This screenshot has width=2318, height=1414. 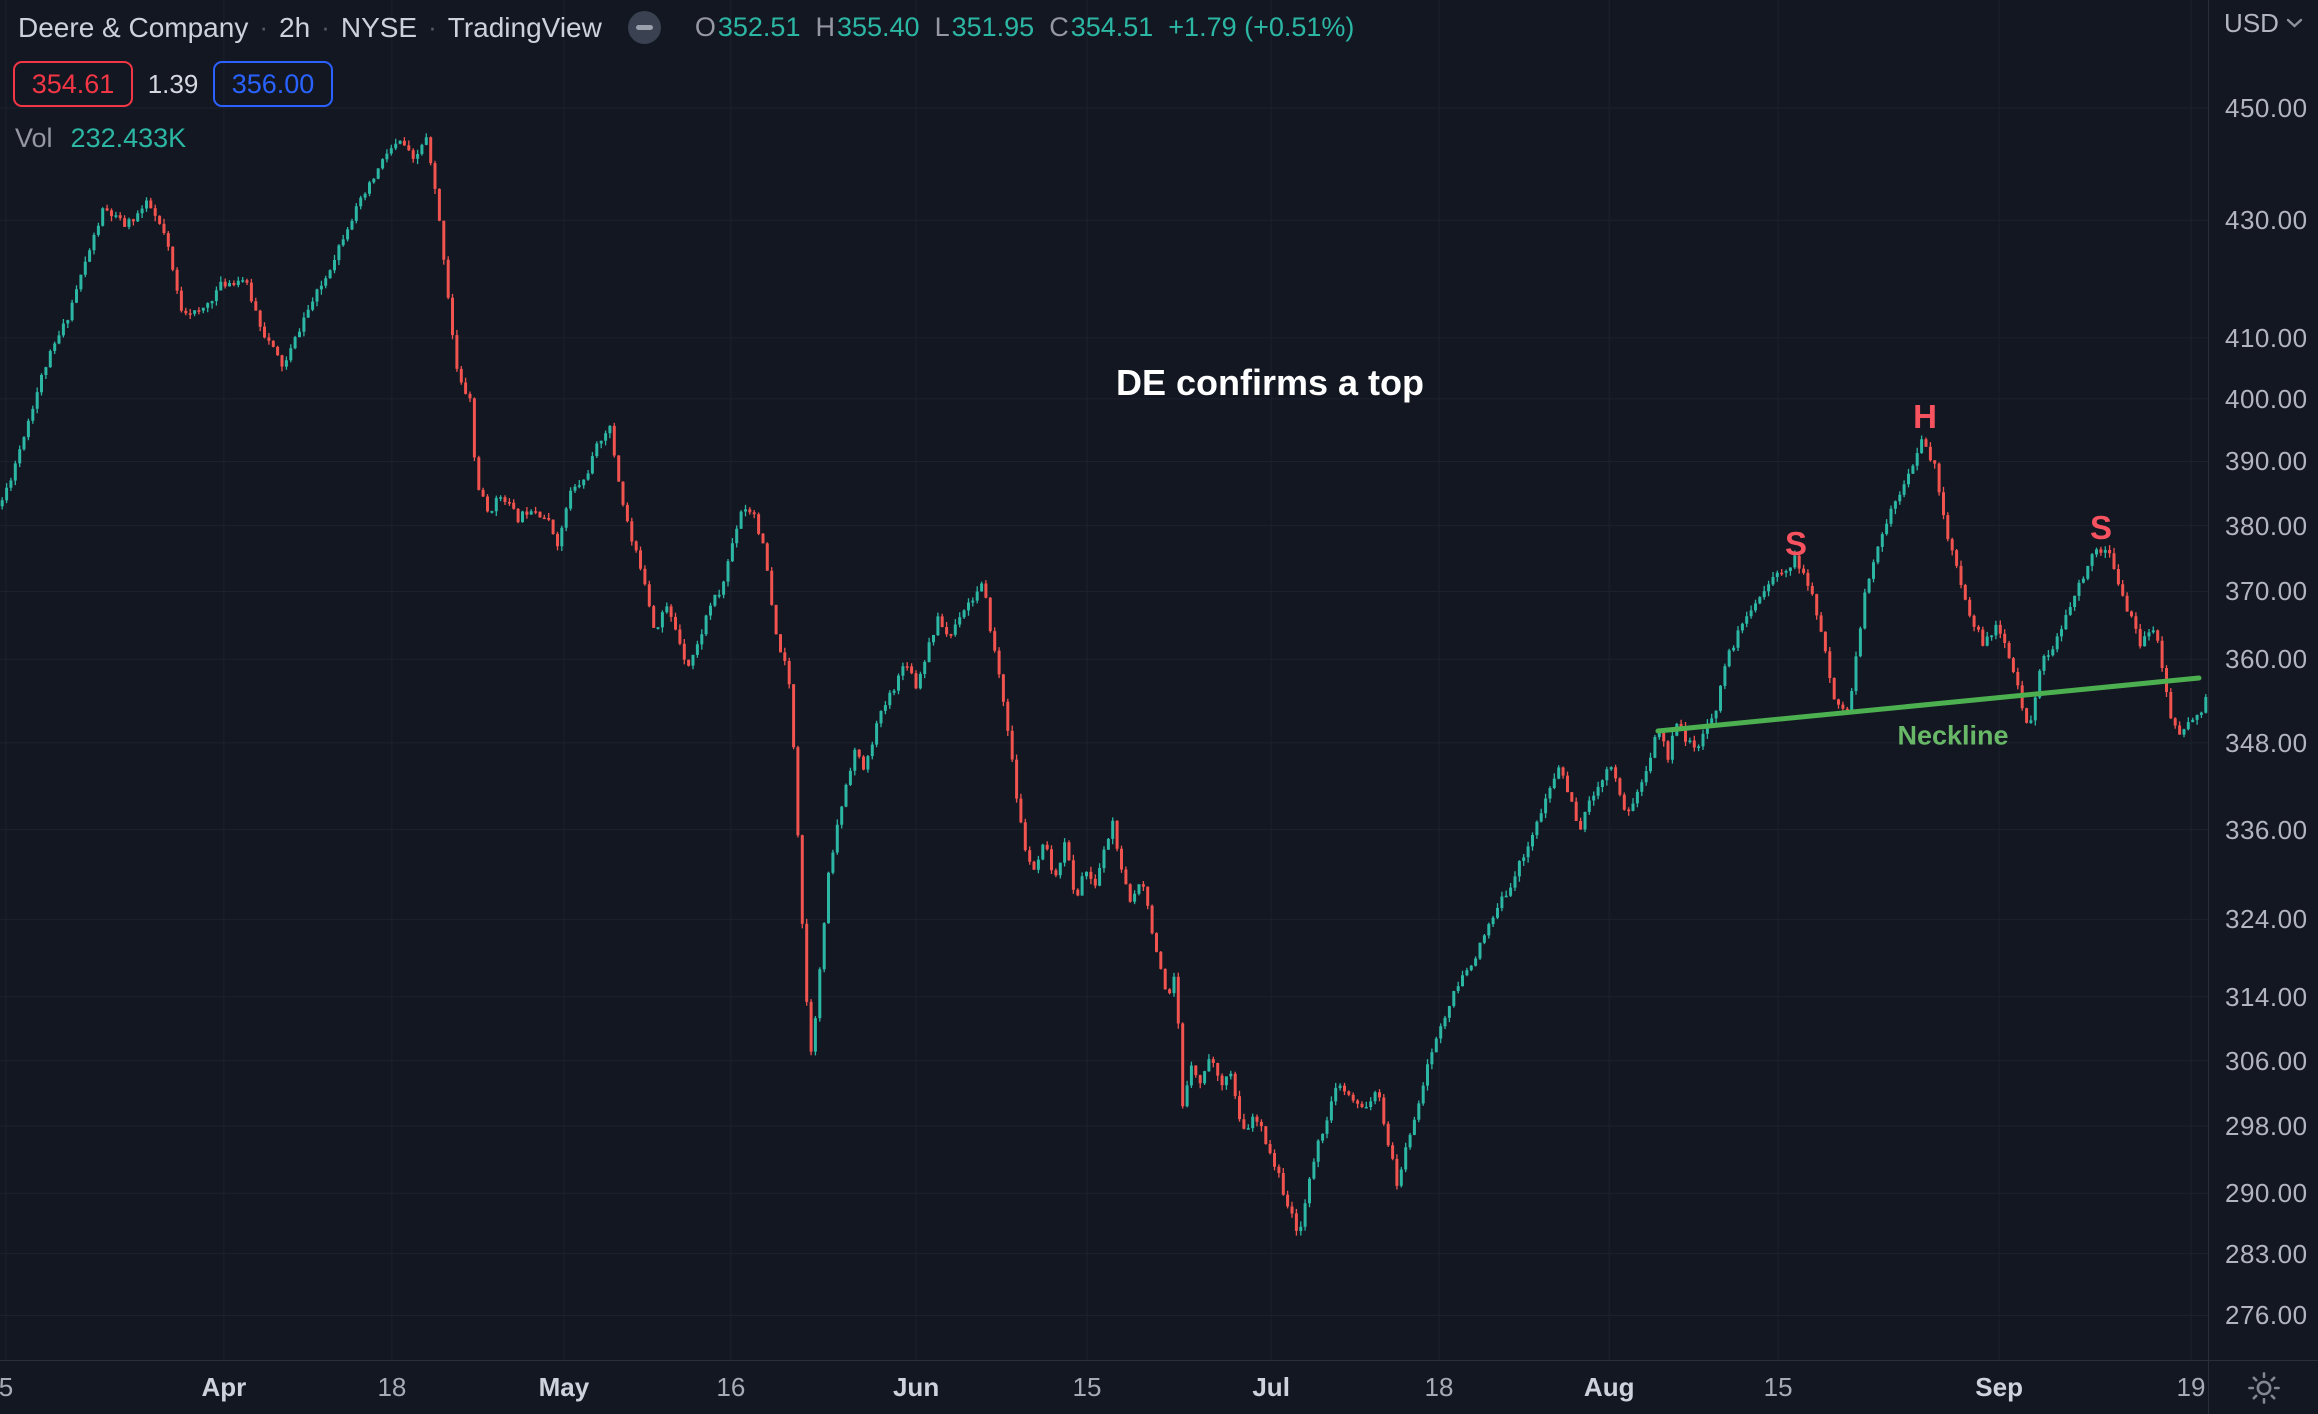 What do you see at coordinates (2294, 23) in the screenshot?
I see `chevron-down-icon` at bounding box center [2294, 23].